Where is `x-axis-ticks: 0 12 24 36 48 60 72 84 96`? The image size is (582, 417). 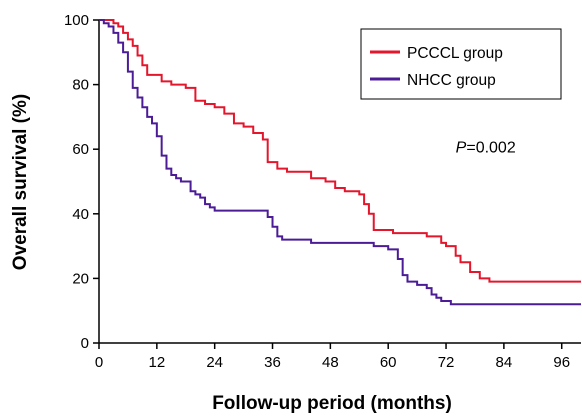 x-axis-ticks: 0 12 24 36 48 60 72 84 96 is located at coordinates (332, 357).